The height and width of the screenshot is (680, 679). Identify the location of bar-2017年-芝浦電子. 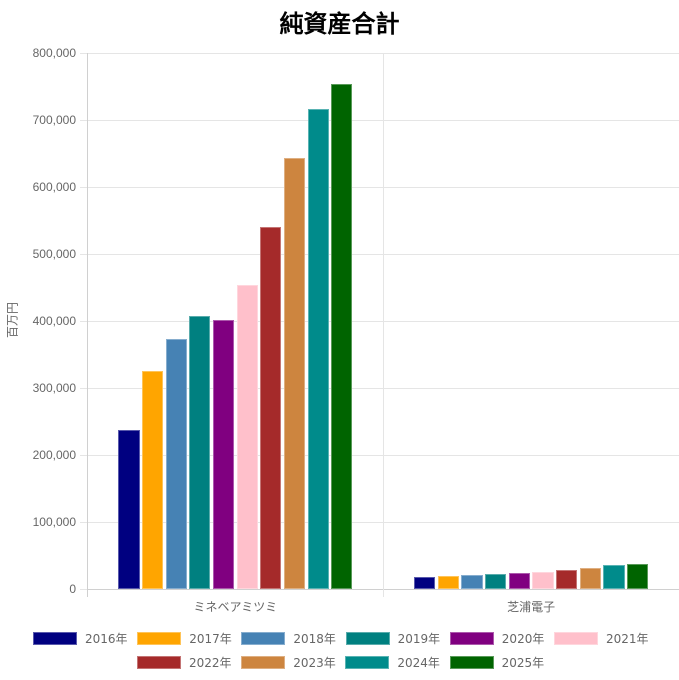
(448, 582).